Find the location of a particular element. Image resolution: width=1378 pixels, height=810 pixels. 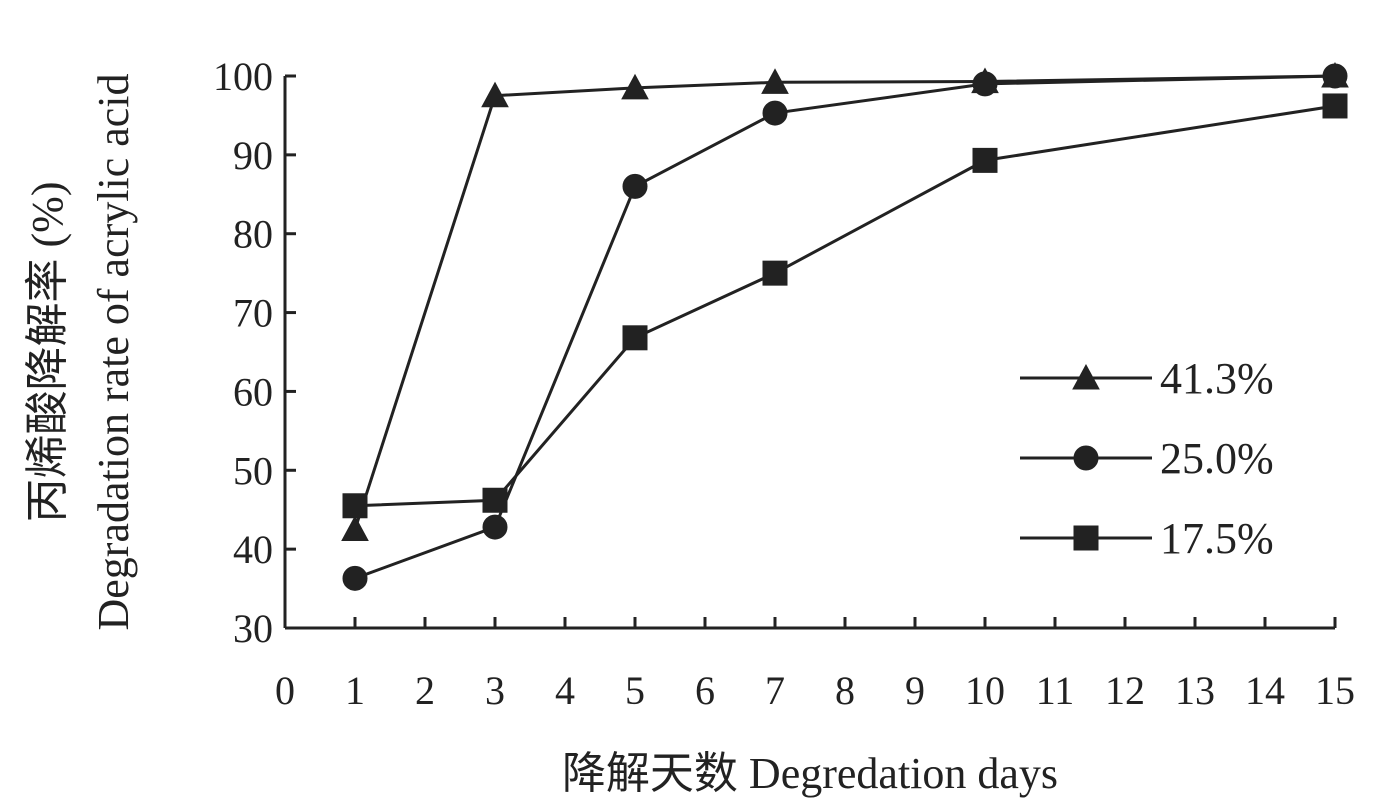

legend: 41.3% 25.0% 17.5% is located at coordinates (1147, 458).